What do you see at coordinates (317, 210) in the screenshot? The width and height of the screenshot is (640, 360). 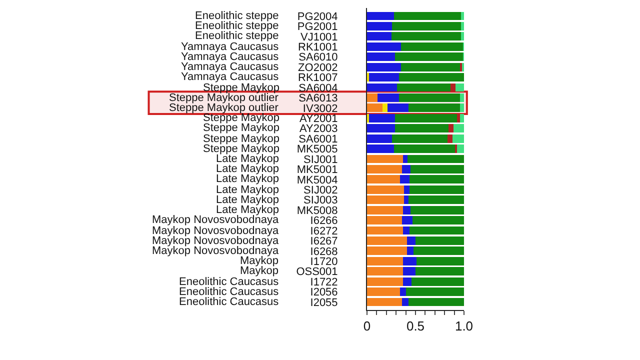 I see `y-tick-label: MK5008` at bounding box center [317, 210].